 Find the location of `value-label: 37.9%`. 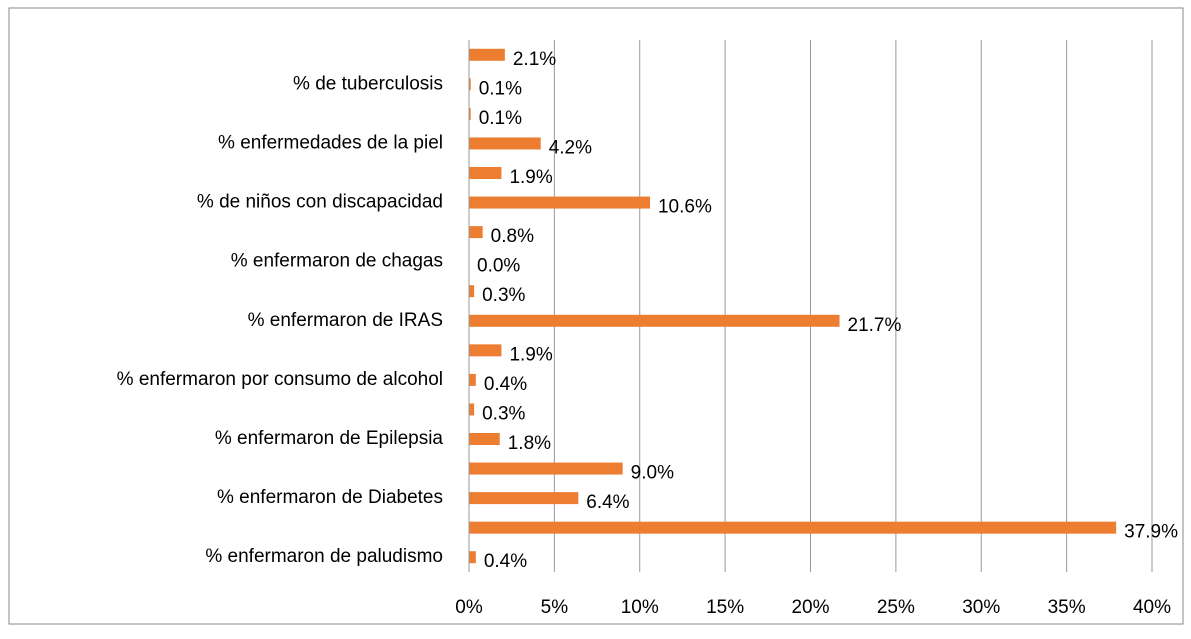

value-label: 37.9% is located at coordinates (1151, 532).